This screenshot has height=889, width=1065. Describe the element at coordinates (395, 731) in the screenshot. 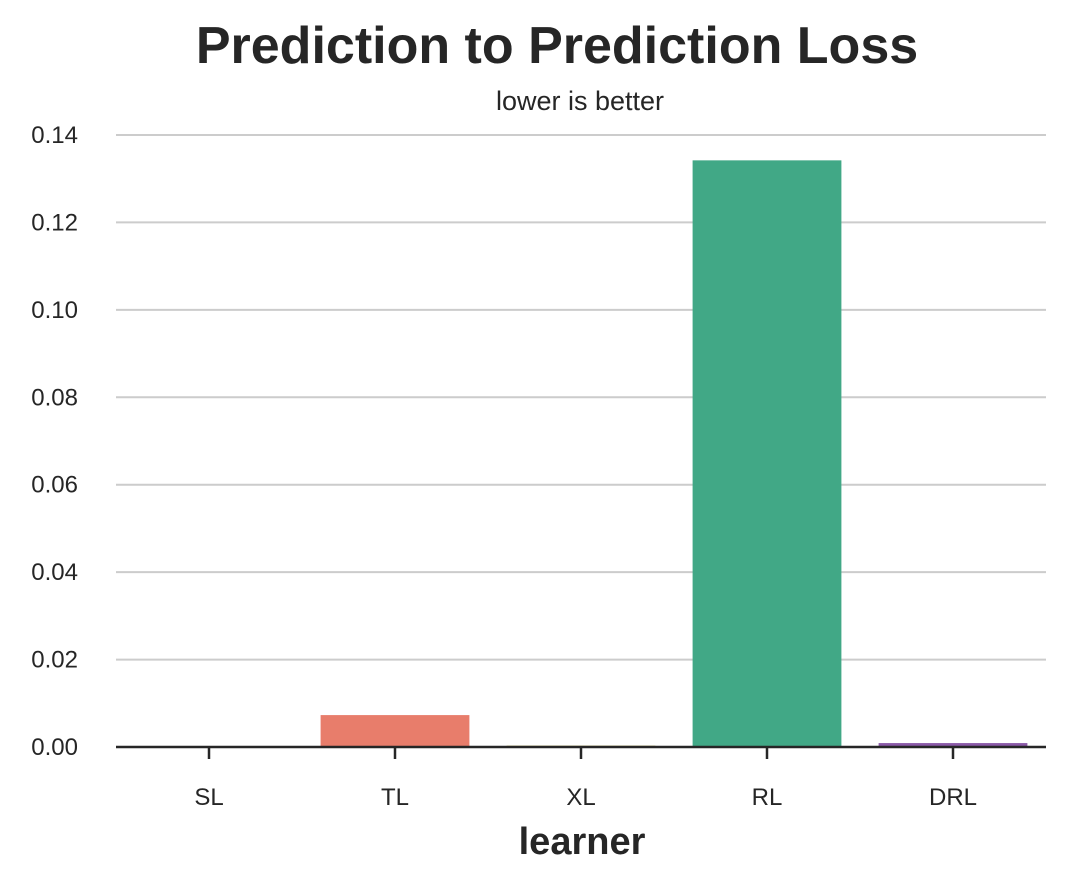

I see `bar-tl` at that location.